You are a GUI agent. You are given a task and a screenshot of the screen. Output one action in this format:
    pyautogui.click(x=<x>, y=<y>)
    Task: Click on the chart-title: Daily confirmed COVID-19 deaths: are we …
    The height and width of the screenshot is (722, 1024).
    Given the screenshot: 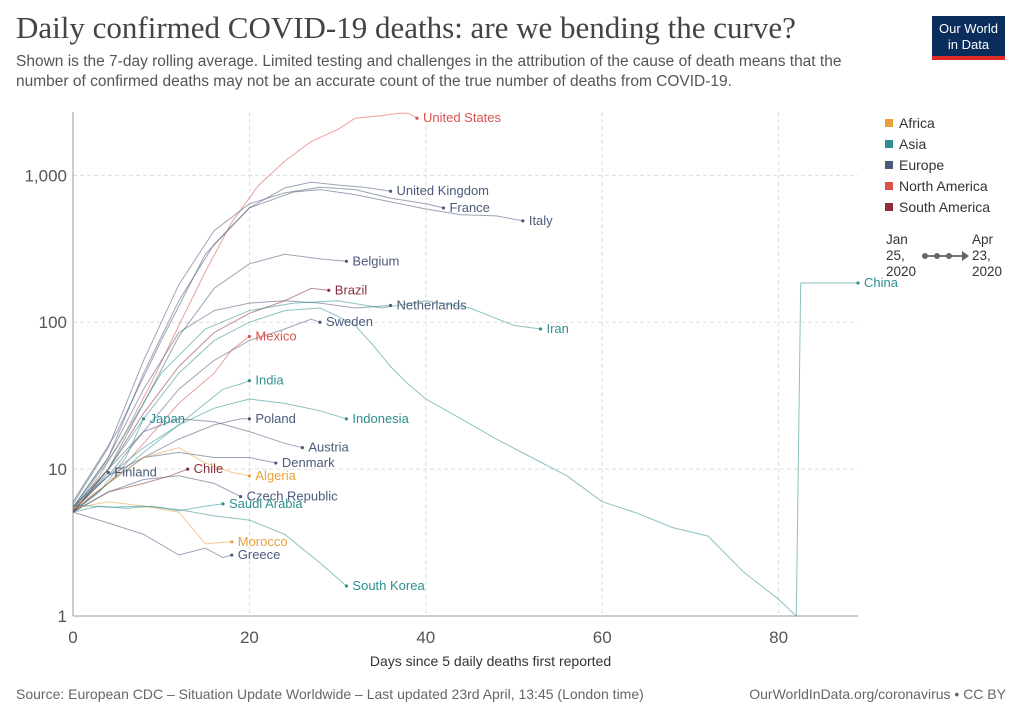 What is the action you would take?
    pyautogui.click(x=406, y=27)
    